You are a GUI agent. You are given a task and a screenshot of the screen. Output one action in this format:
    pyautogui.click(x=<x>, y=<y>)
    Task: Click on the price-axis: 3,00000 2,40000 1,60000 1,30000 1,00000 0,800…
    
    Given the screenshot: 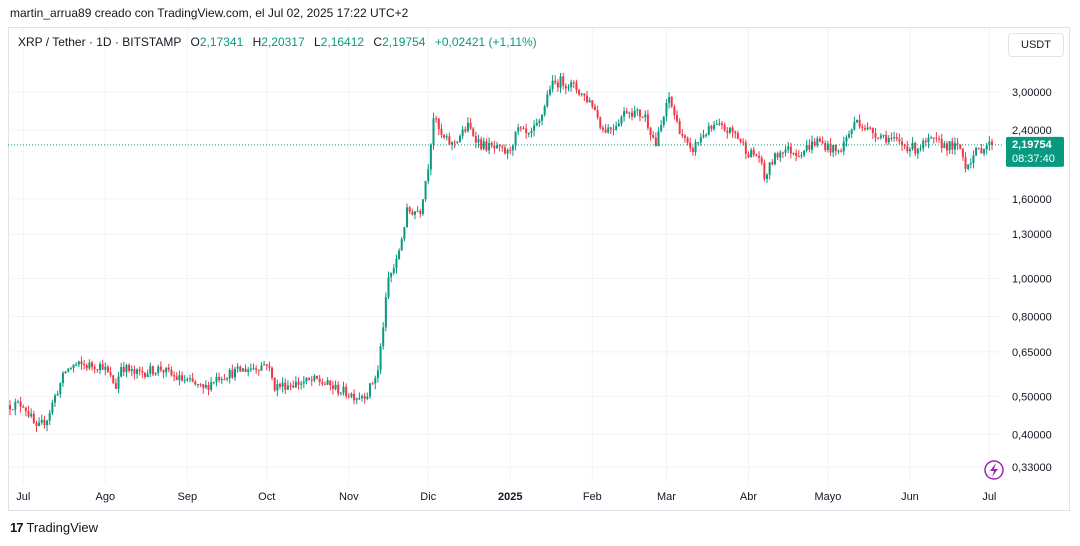 What is the action you would take?
    pyautogui.click(x=1032, y=280)
    